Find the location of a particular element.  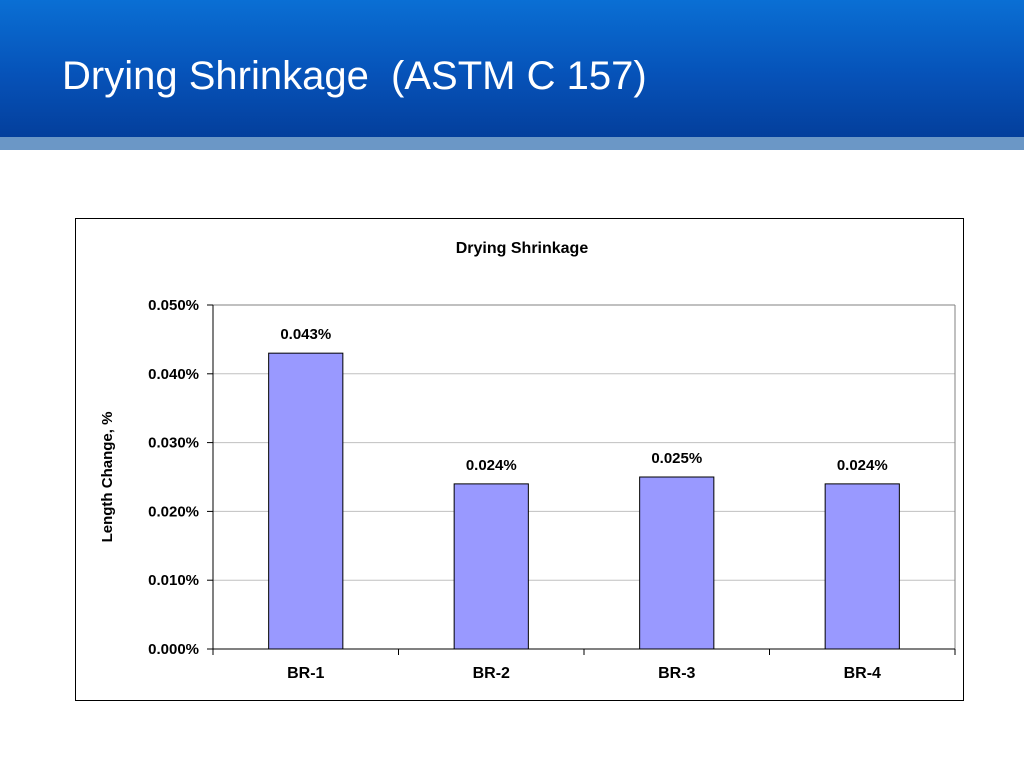

y-axis-title: Length Change, % is located at coordinates (107, 477).